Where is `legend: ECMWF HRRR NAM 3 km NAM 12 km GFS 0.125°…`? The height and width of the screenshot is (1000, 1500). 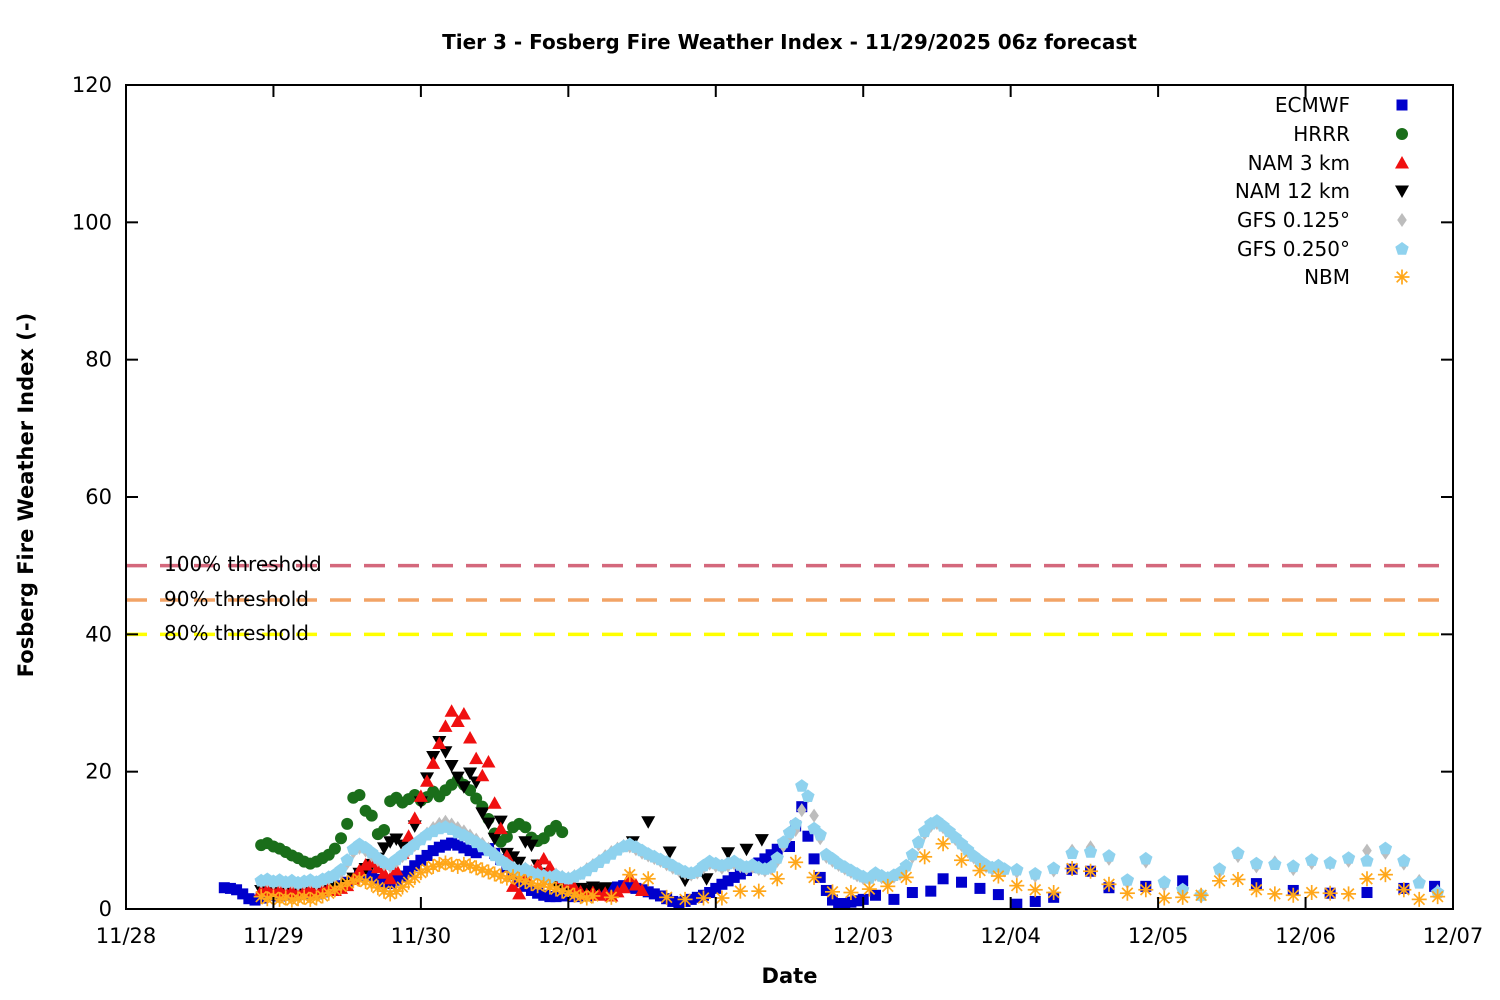 legend: ECMWF HRRR NAM 3 km NAM 12 km GFS 0.125°… is located at coordinates (1325, 191).